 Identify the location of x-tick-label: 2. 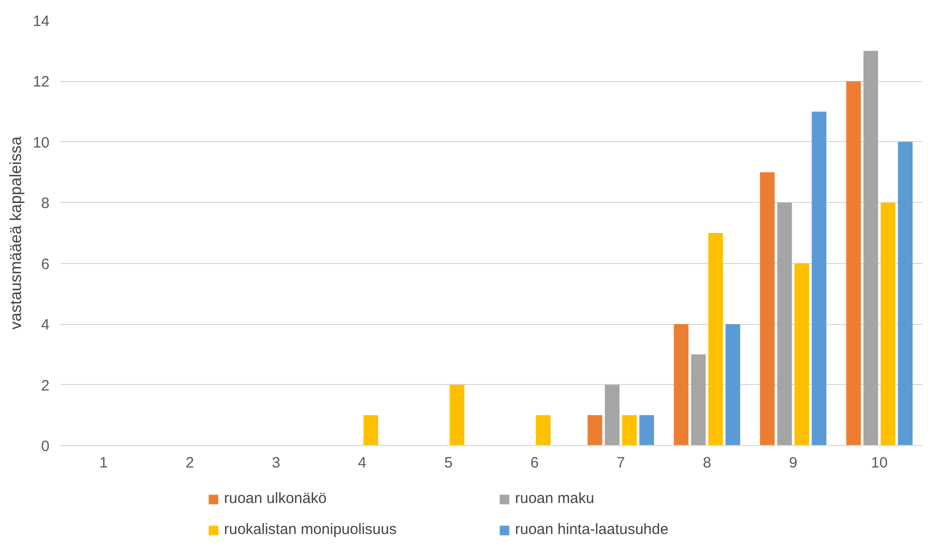
(190, 463).